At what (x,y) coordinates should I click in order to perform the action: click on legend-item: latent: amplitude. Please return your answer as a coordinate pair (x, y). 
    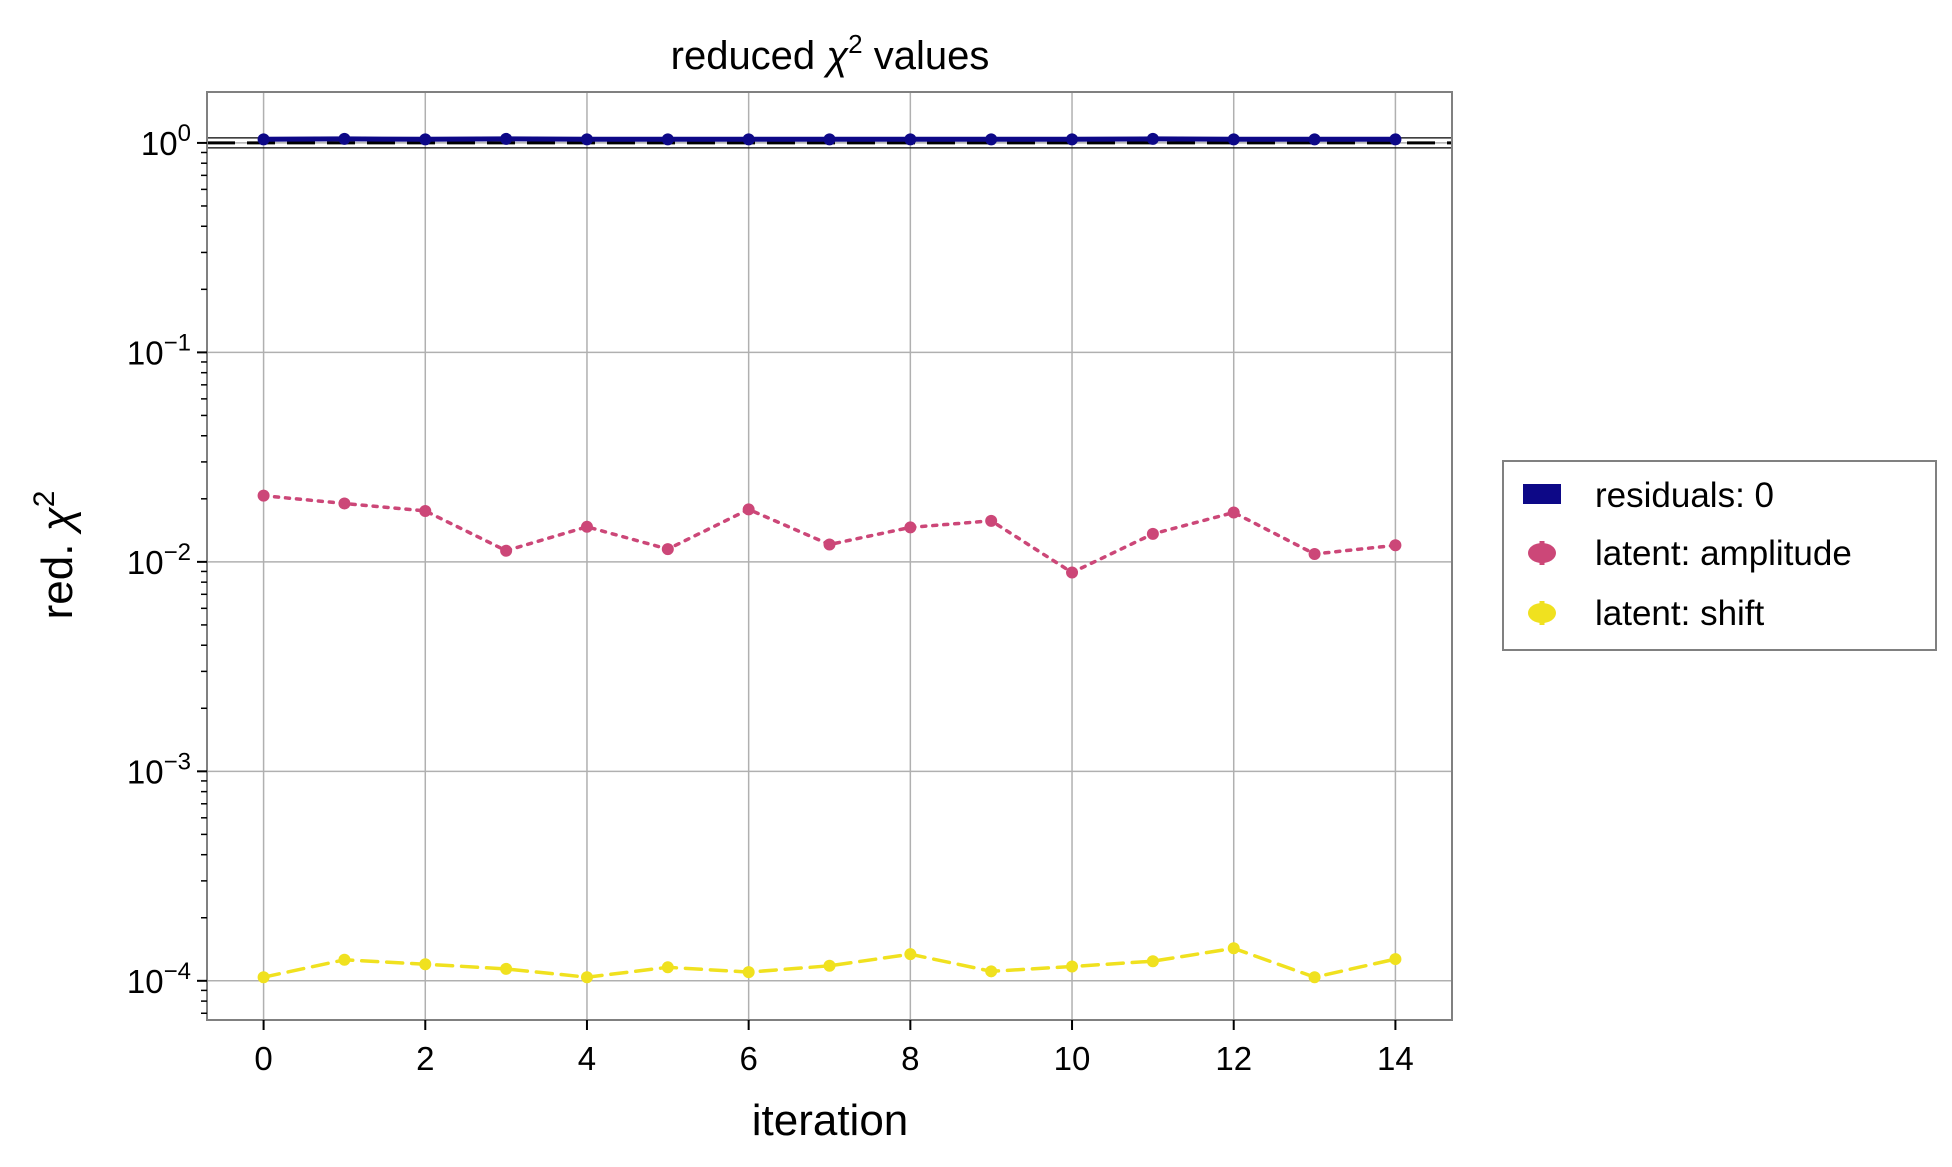
    Looking at the image, I should click on (1690, 553).